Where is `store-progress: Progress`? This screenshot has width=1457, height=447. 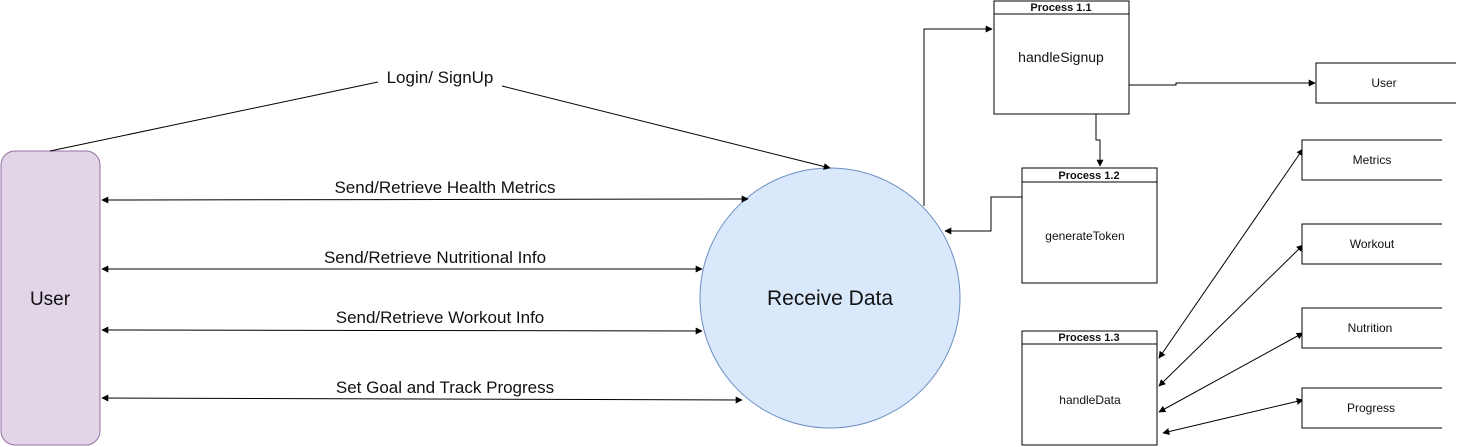
store-progress: Progress is located at coordinates (1371, 408).